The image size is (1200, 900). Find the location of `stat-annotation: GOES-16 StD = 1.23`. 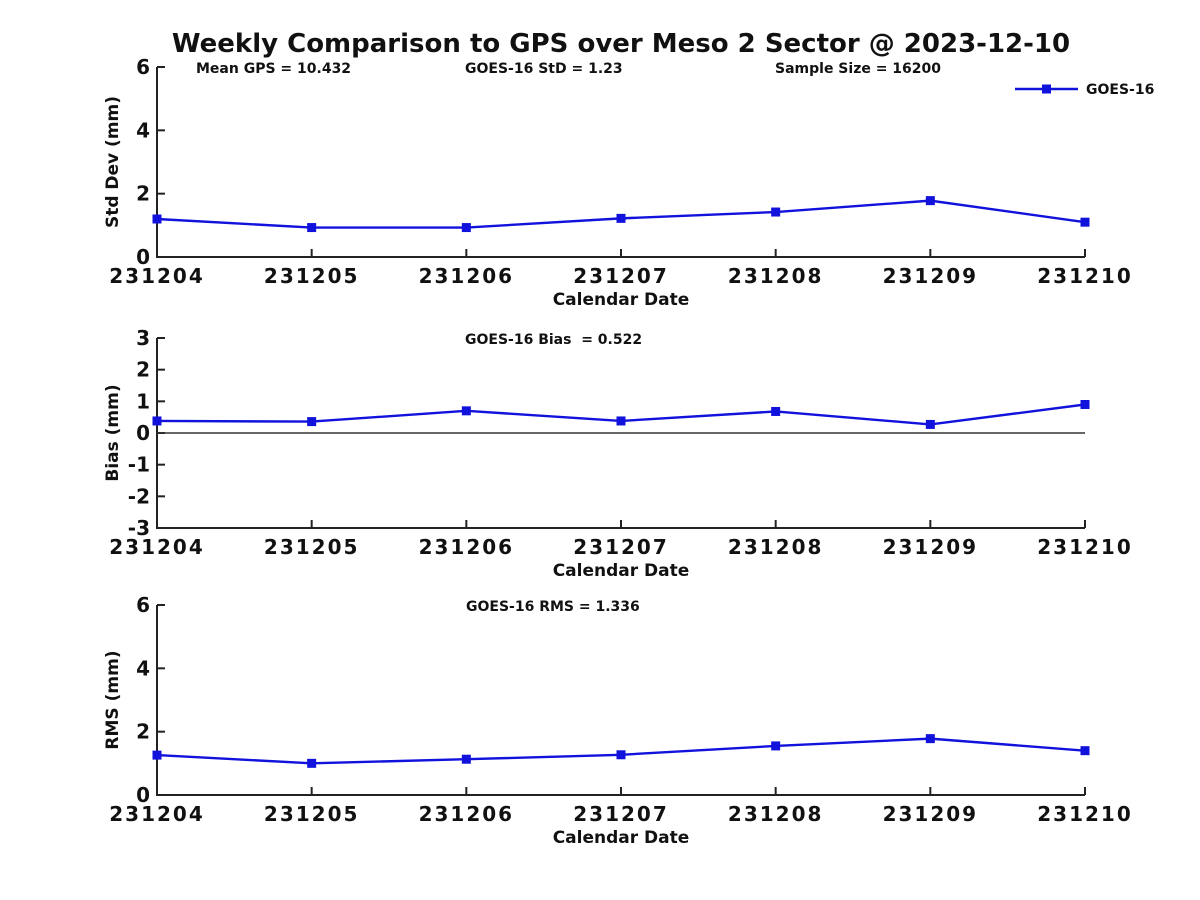

stat-annotation: GOES-16 StD = 1.23 is located at coordinates (544, 69).